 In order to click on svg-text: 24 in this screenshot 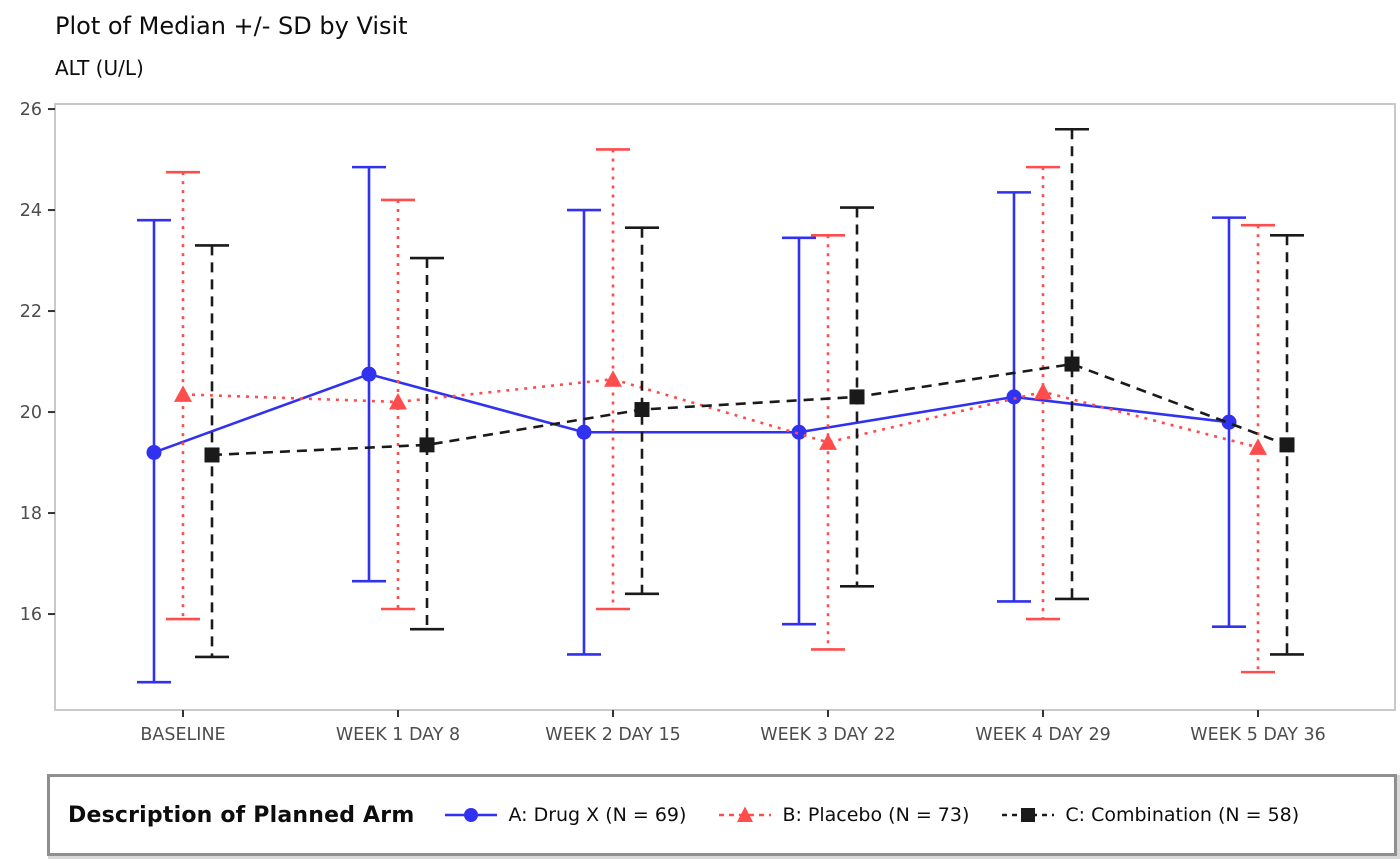, I will do `click(31, 211)`.